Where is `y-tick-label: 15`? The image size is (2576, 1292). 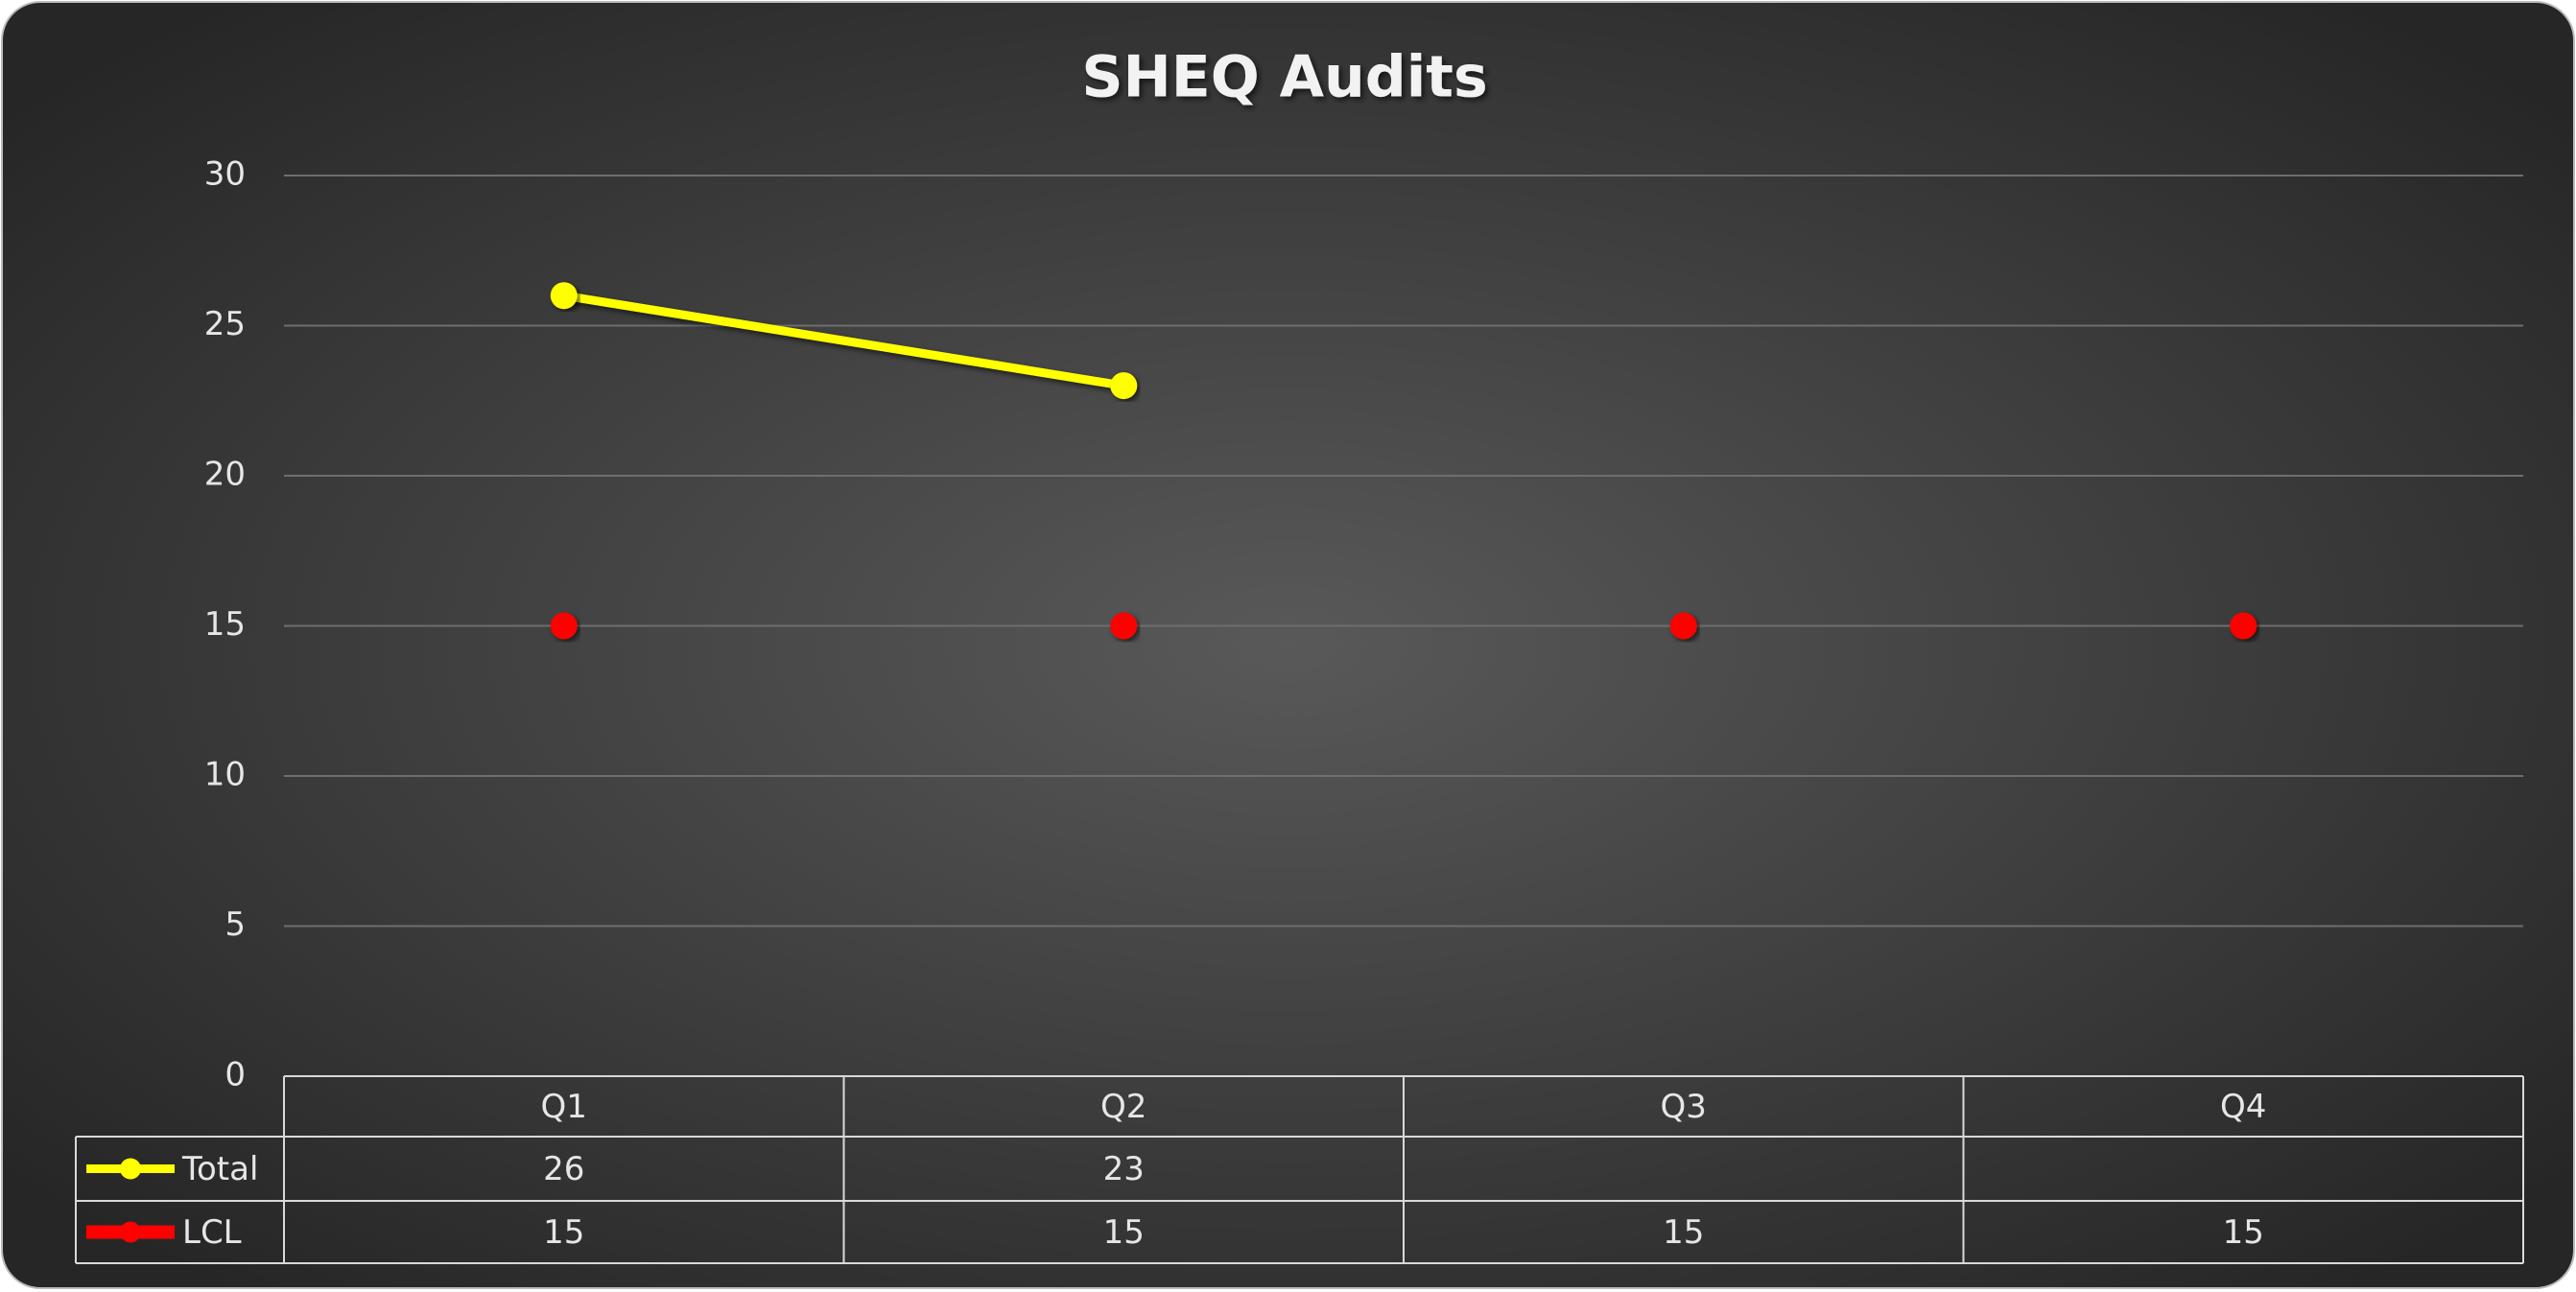 y-tick-label: 15 is located at coordinates (225, 624).